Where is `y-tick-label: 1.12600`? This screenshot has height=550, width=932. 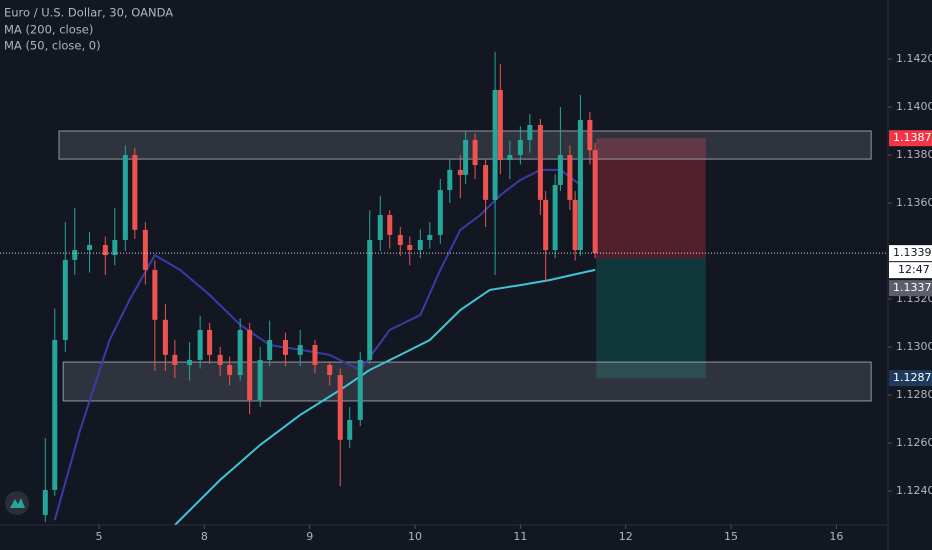 y-tick-label: 1.12600 is located at coordinates (914, 442).